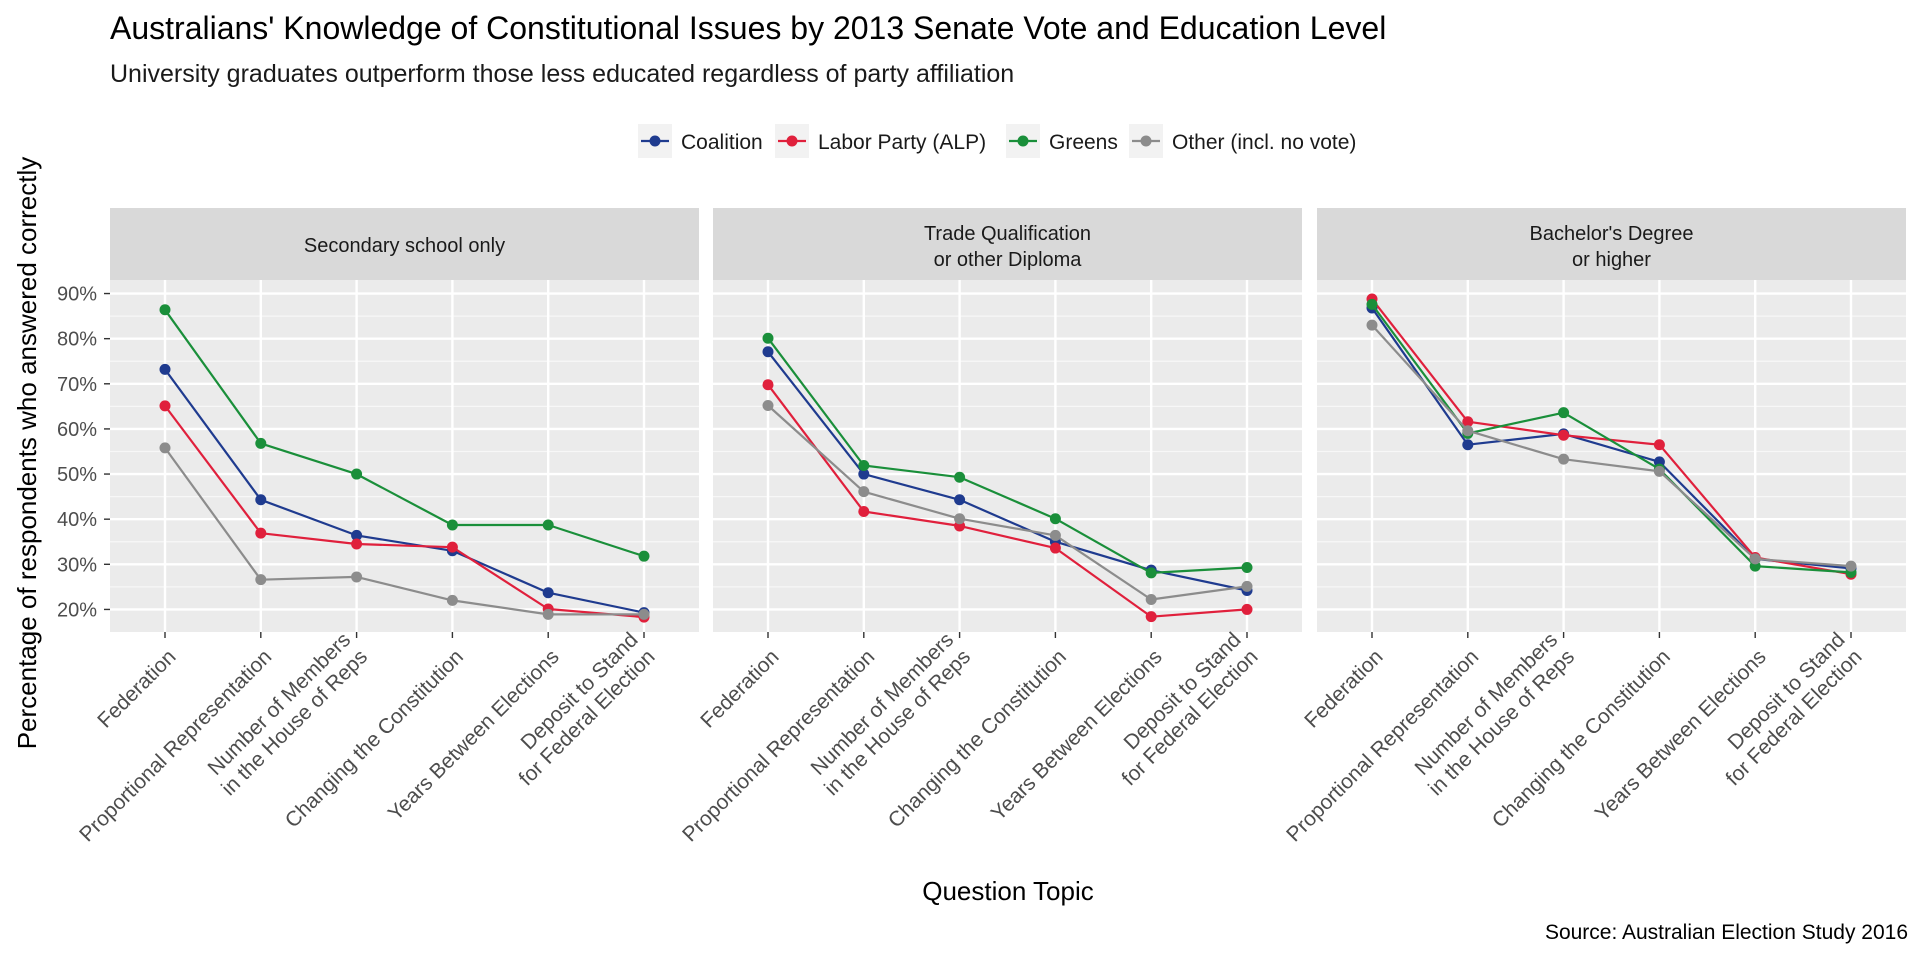 The width and height of the screenshot is (1920, 960). I want to click on legend-label: Coalition, so click(722, 142).